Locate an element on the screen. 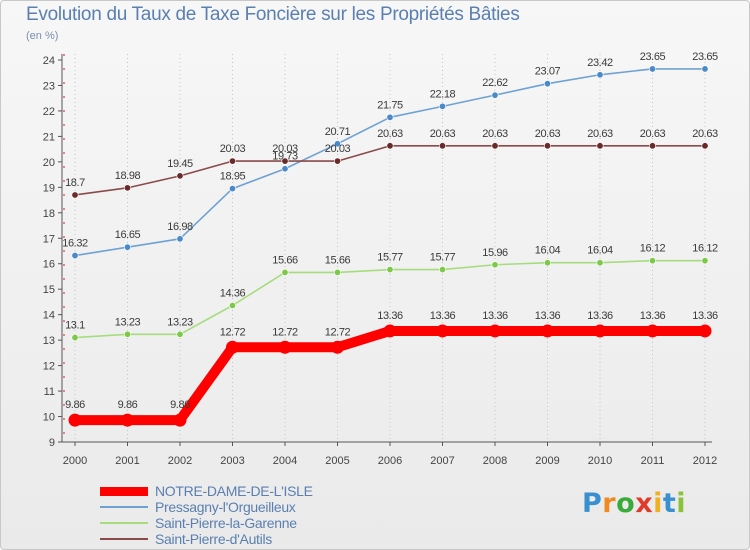  data-label: 13.1 is located at coordinates (75, 326).